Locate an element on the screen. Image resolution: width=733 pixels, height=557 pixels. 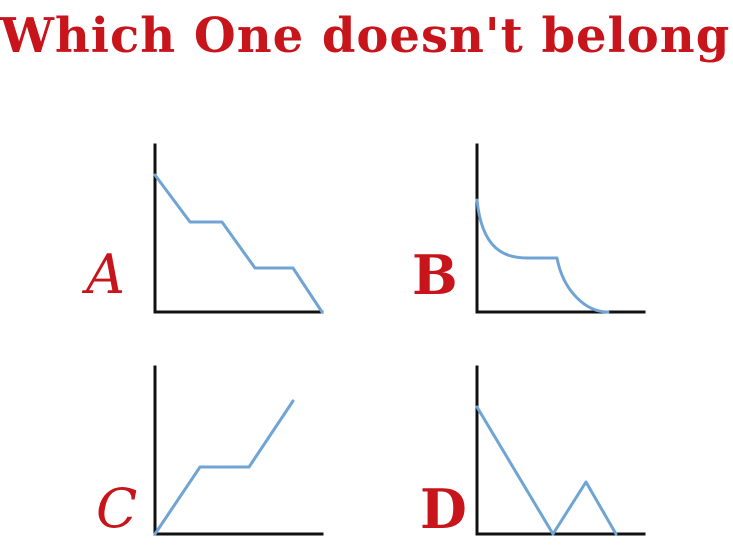
graph-a-axes is located at coordinates (238, 228).